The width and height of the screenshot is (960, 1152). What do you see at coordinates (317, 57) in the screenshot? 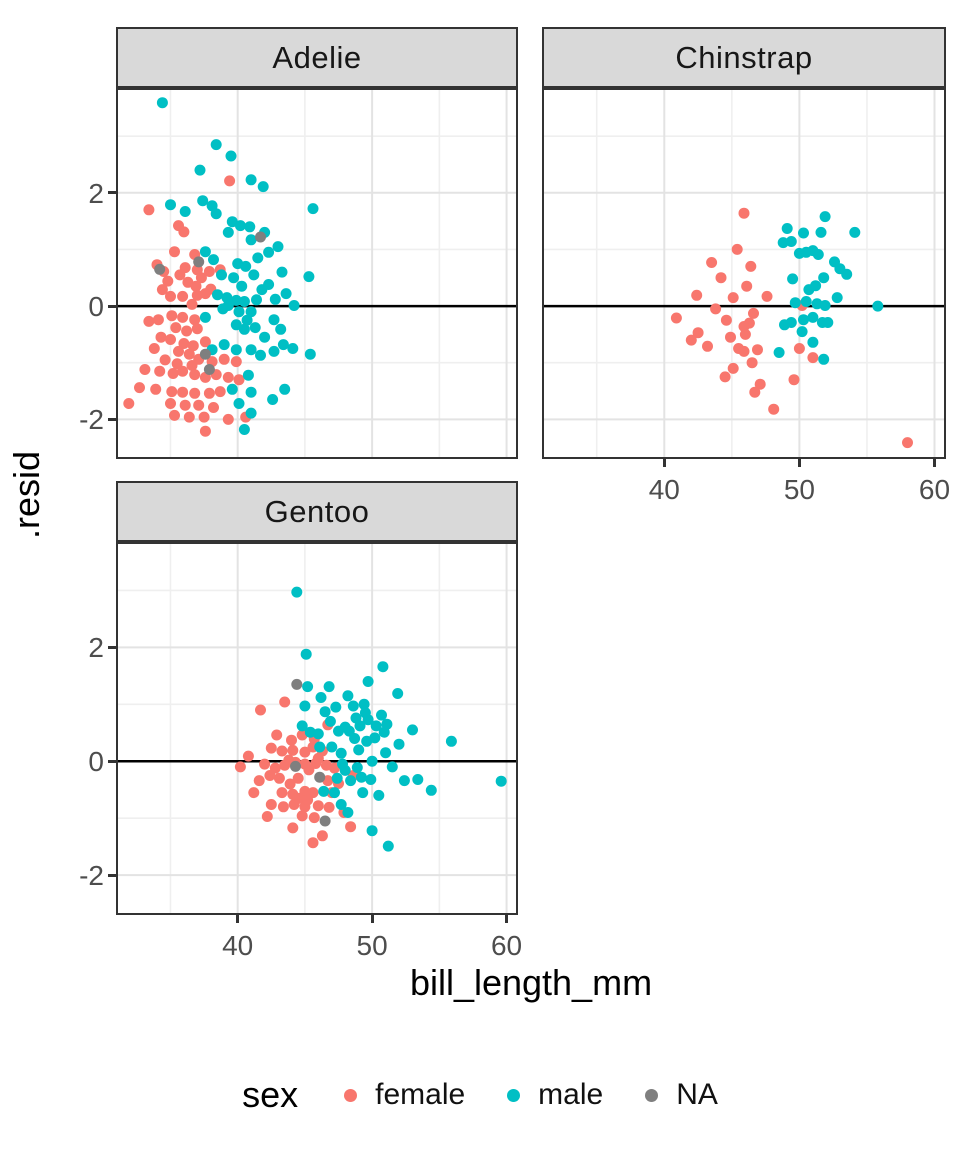
I see `facet-strip-label-adelie: Adelie` at bounding box center [317, 57].